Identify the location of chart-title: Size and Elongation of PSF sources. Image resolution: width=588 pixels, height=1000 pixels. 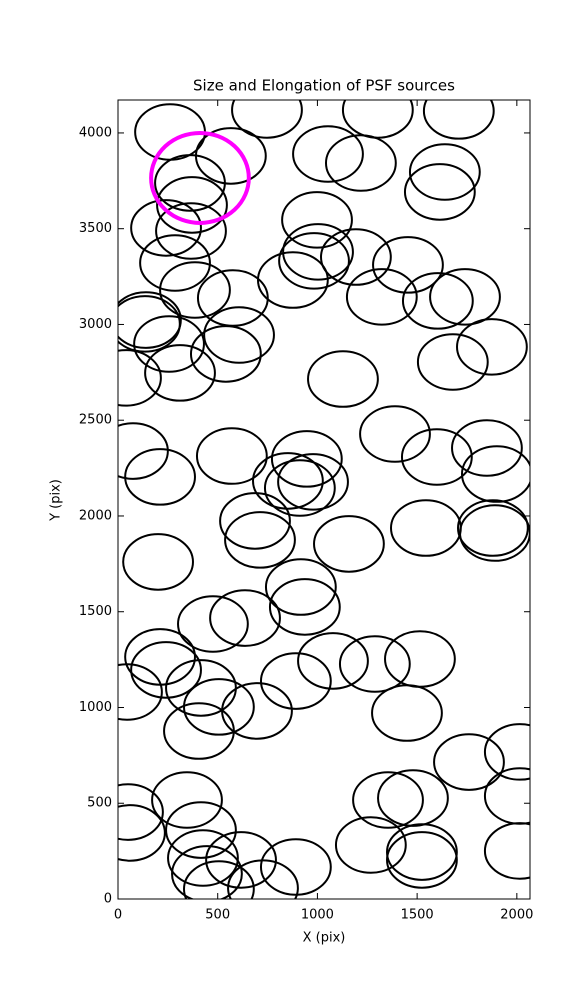
(324, 86).